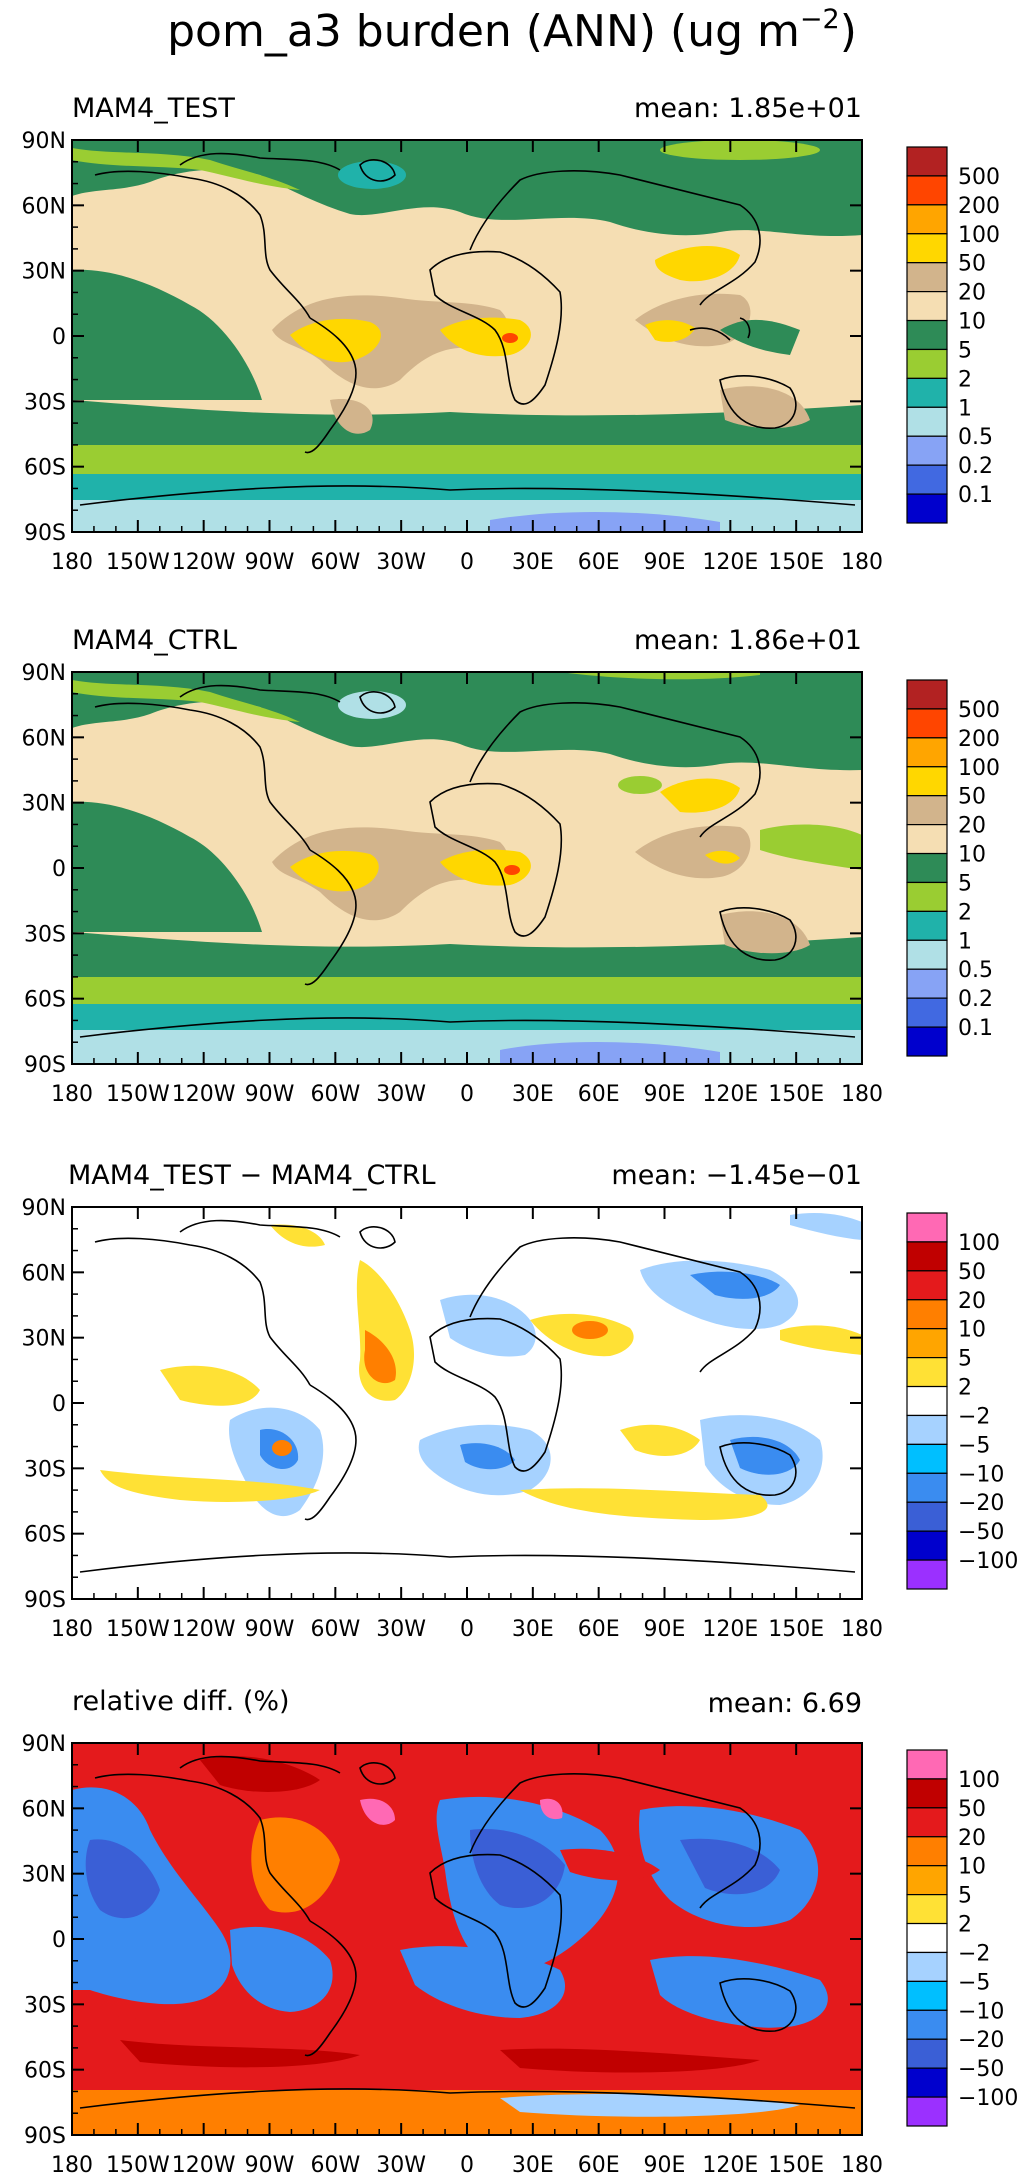 This screenshot has height=2175, width=1024. What do you see at coordinates (975, 466) in the screenshot?
I see `legend-label: 0.2` at bounding box center [975, 466].